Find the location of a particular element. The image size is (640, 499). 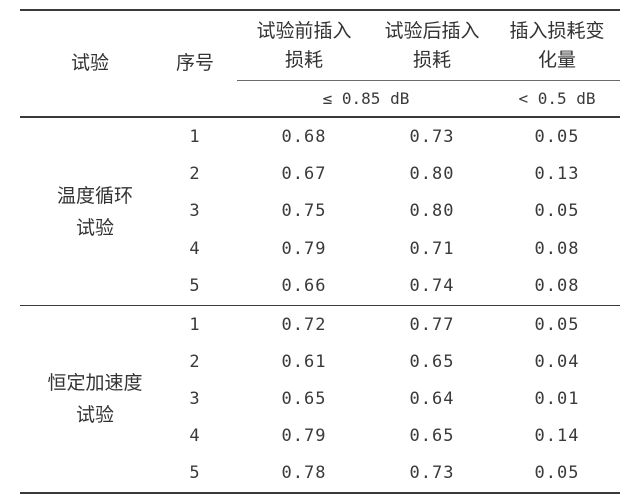

group-label-temperature-cycle: 温度循环 试验 is located at coordinates (95, 211).